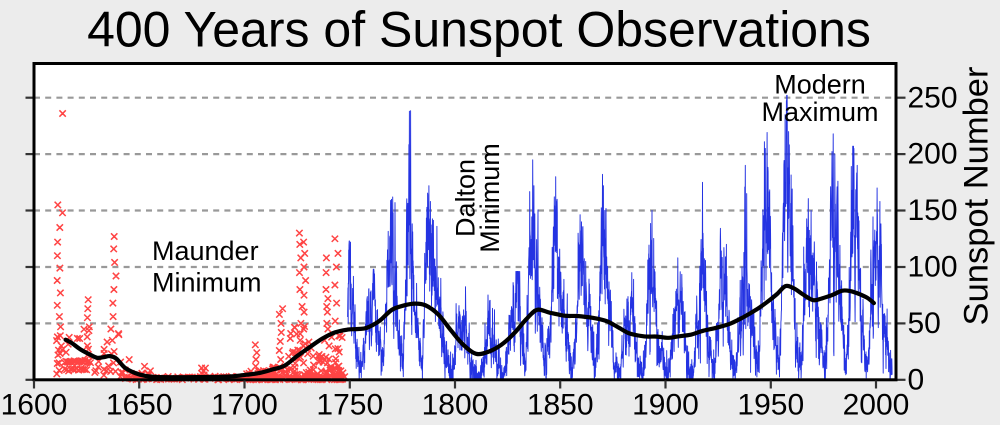 The image size is (1000, 425). What do you see at coordinates (560, 404) in the screenshot?
I see `svg-text: 1850` at bounding box center [560, 404].